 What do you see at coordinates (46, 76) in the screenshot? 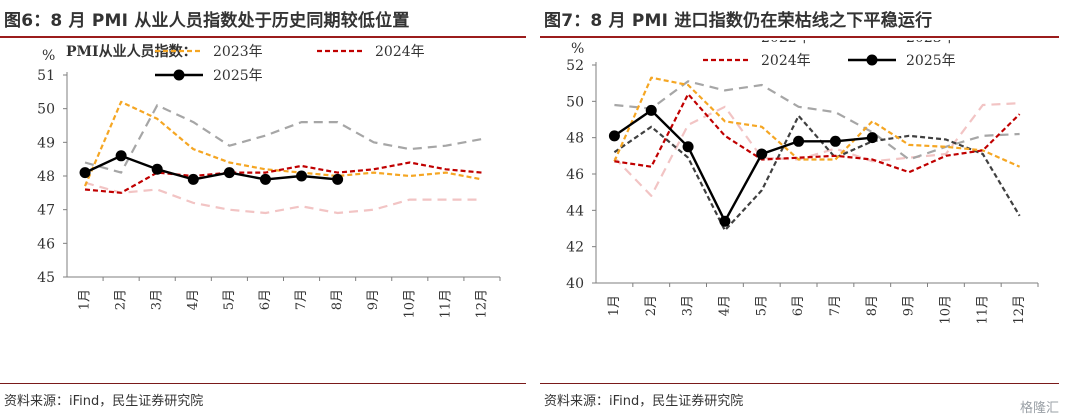
I see `y-tick-label-51: 51` at bounding box center [46, 76].